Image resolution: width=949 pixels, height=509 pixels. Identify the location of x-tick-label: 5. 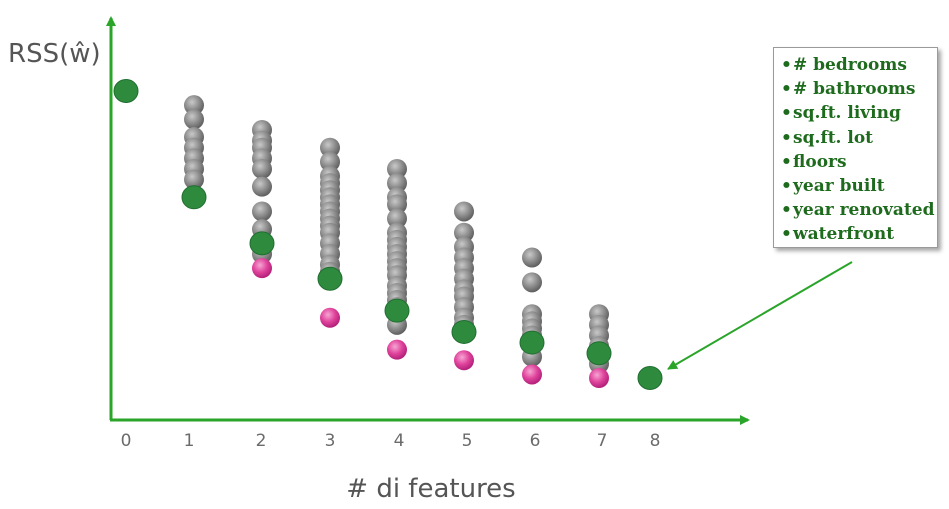
(467, 441).